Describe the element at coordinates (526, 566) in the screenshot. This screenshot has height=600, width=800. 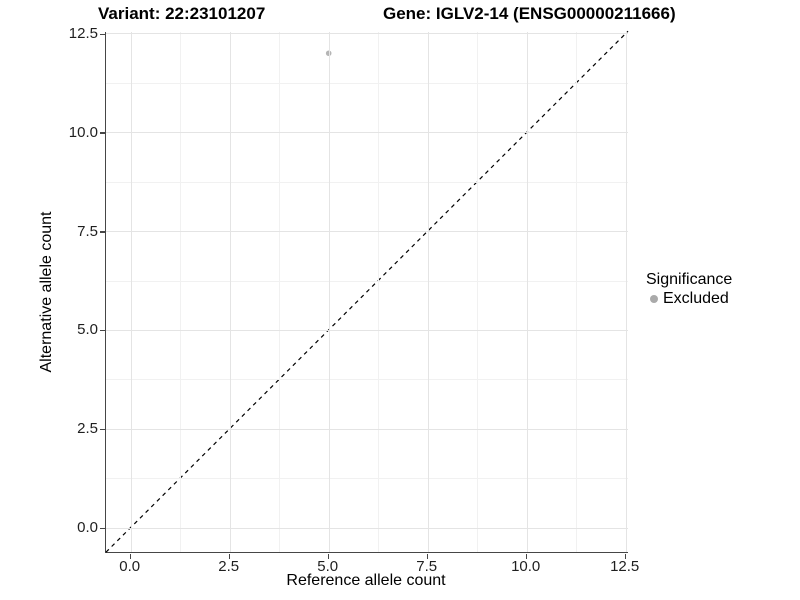
I see `x-tick-label: 10.0` at that location.